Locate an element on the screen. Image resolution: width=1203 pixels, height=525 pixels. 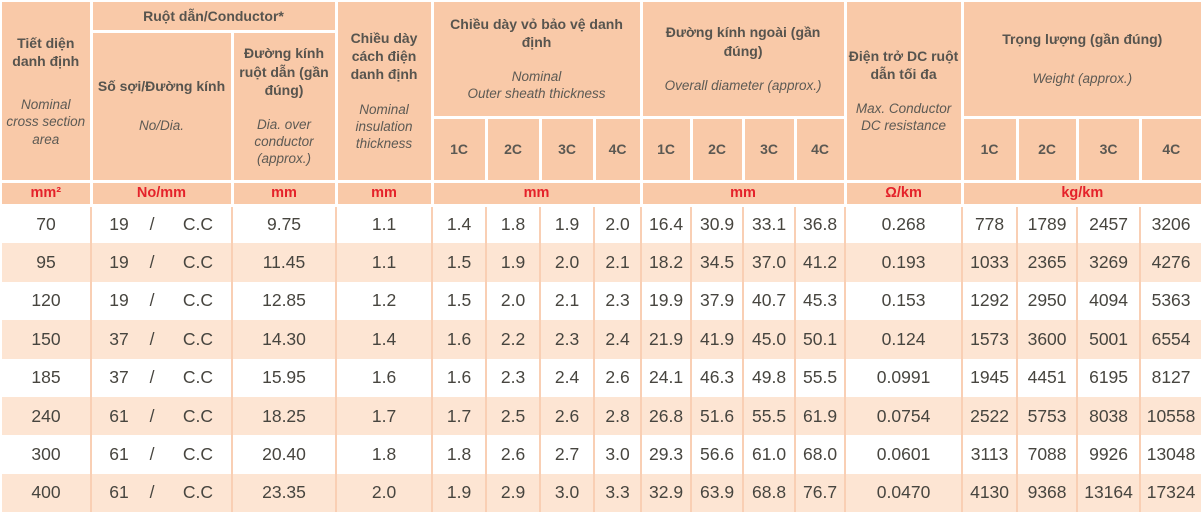
header-weight-3c: 3C is located at coordinates (1108, 149).